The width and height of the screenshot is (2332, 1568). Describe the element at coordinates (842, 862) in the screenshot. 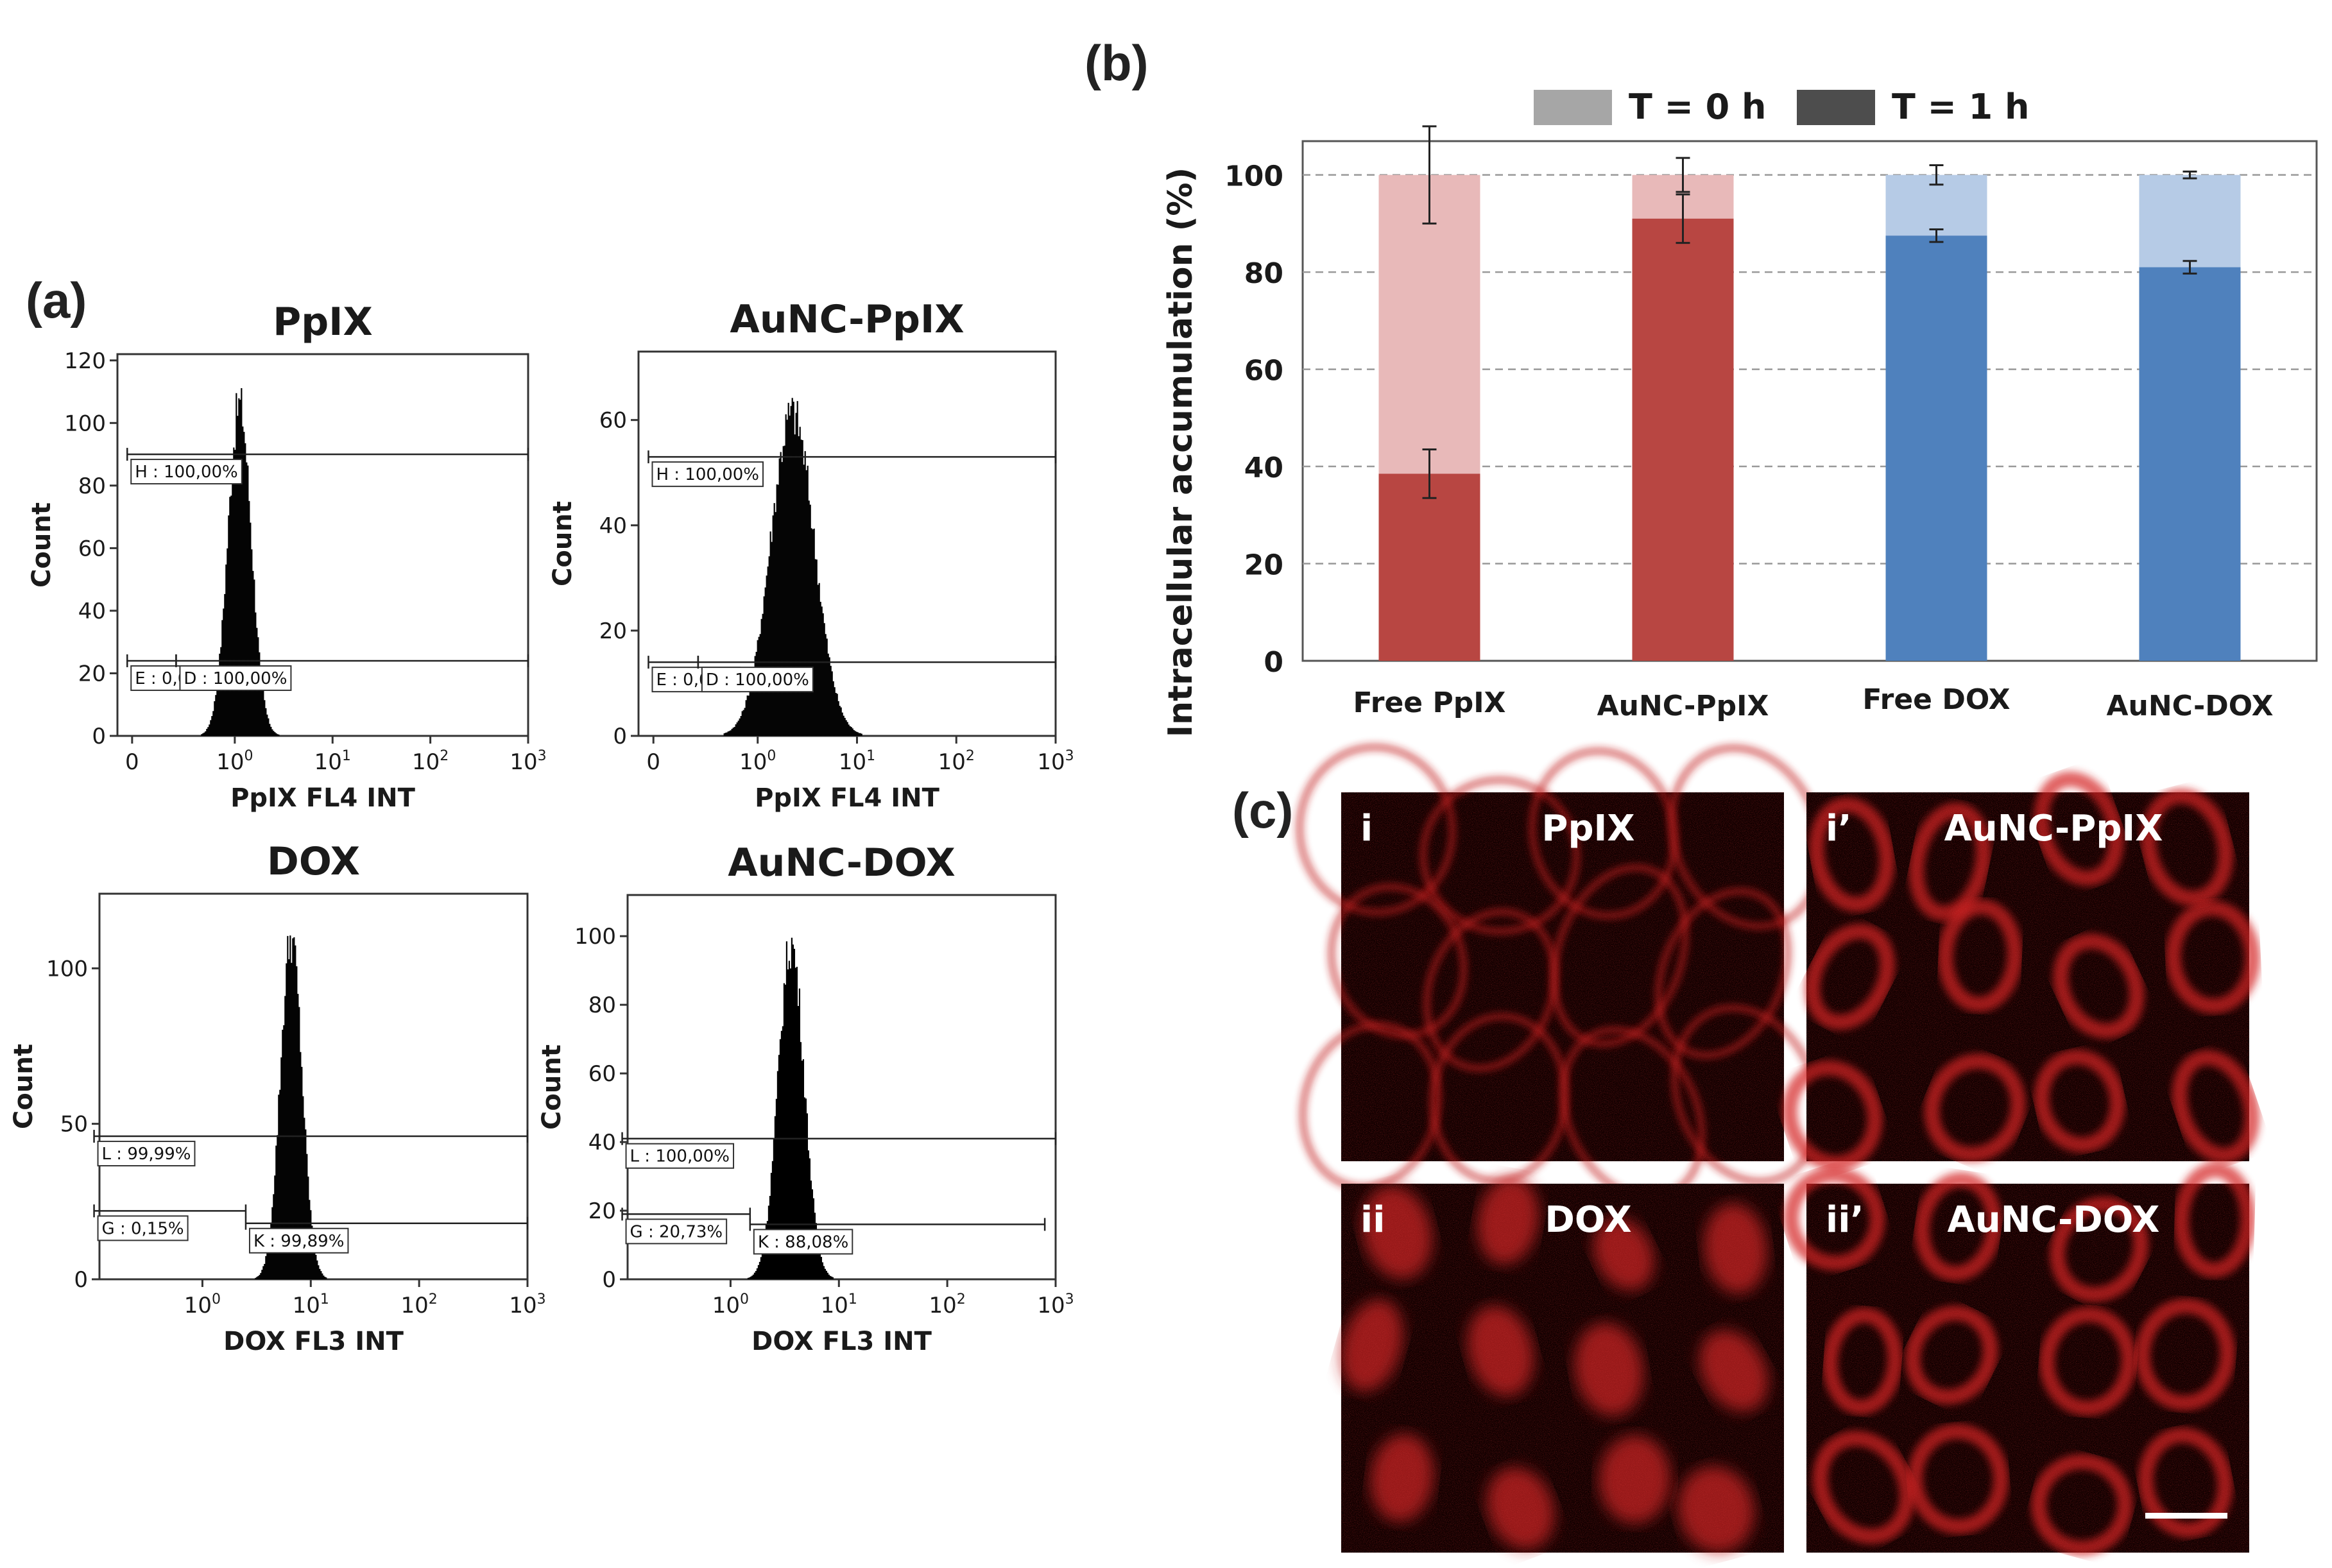

I see `chart-title: AuNC-DOX` at that location.